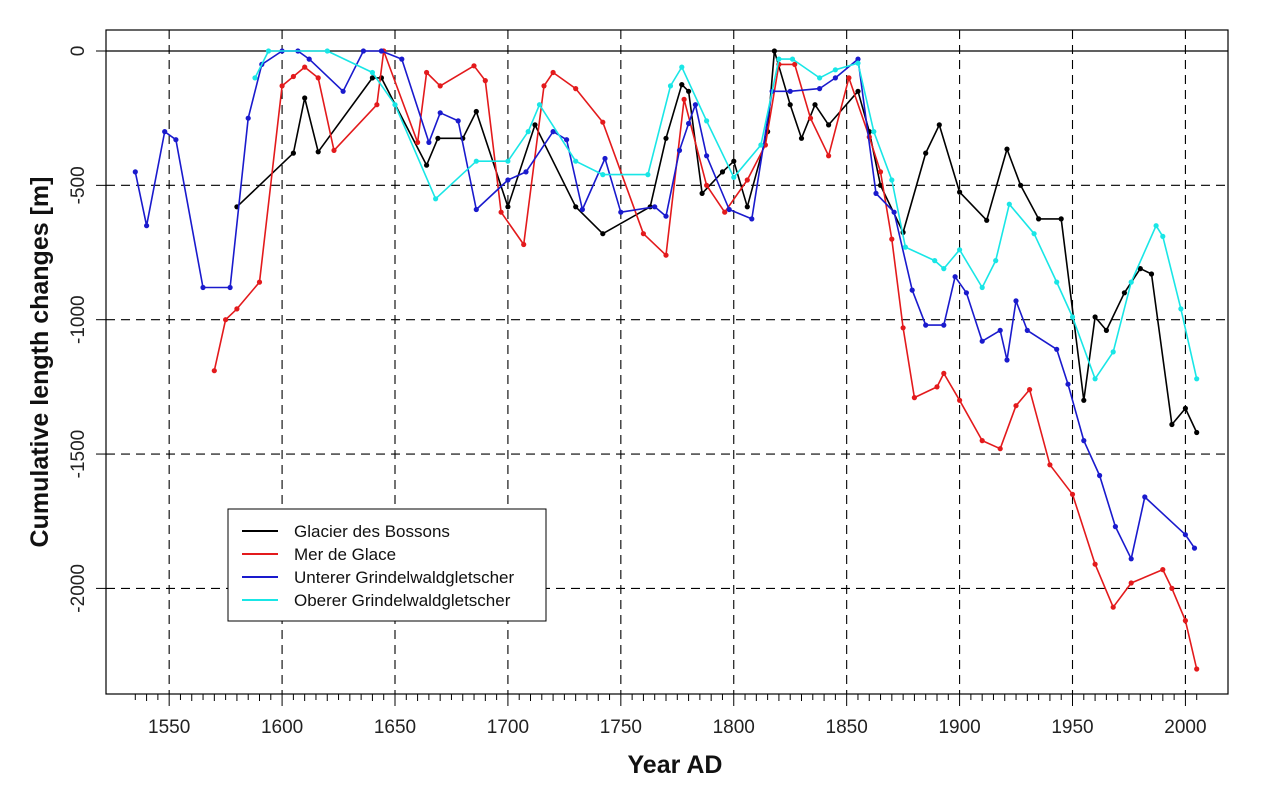  I want to click on x-tick-label: 1750, so click(621, 727).